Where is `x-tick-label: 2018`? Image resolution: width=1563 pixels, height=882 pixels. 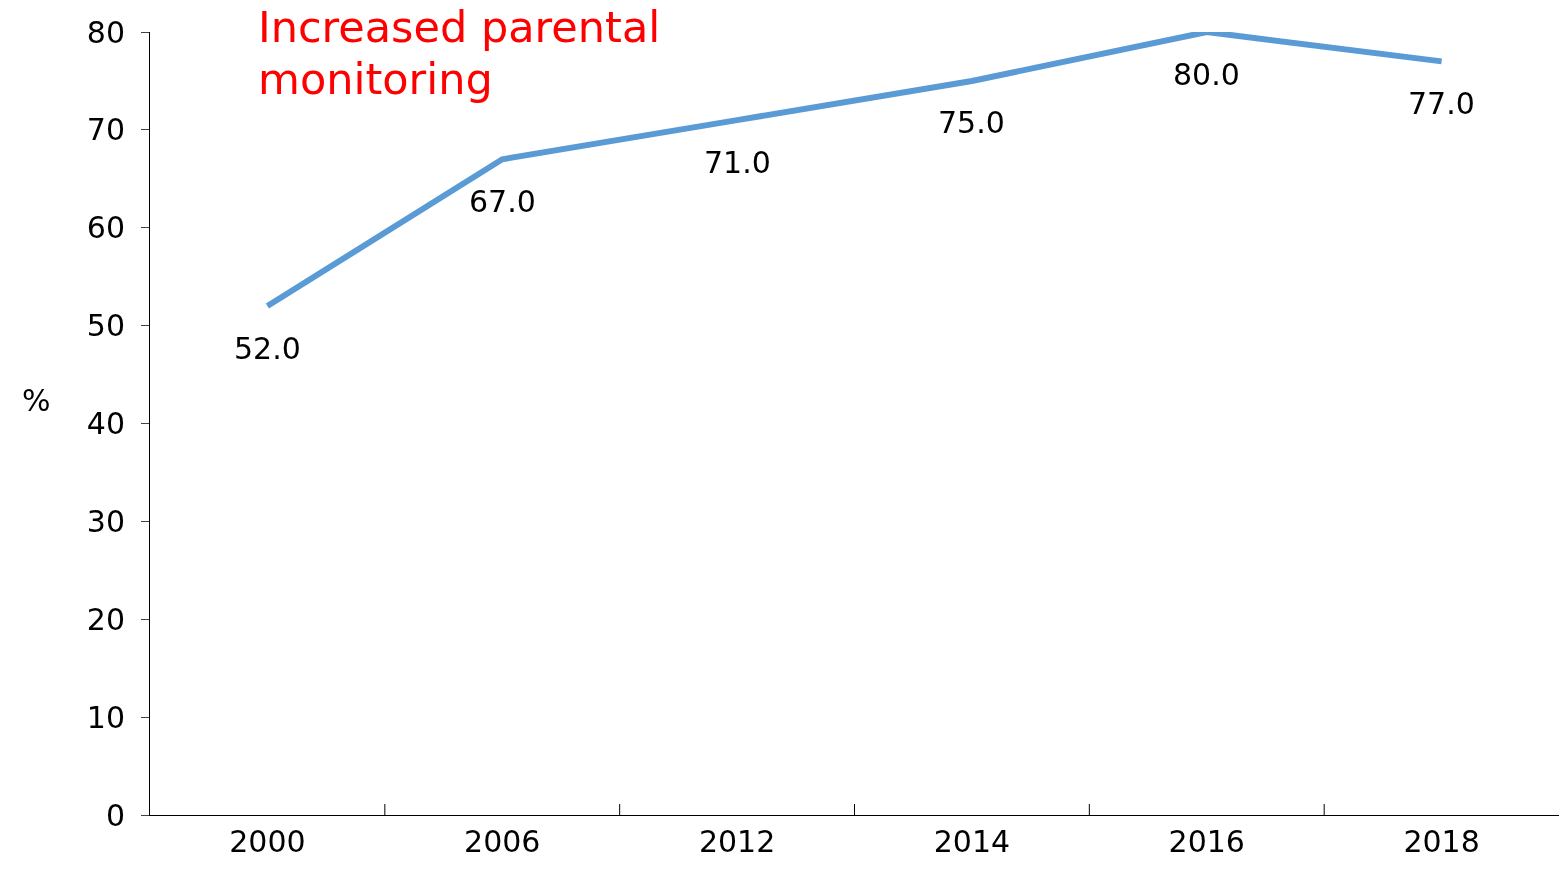 x-tick-label: 2018 is located at coordinates (1441, 841).